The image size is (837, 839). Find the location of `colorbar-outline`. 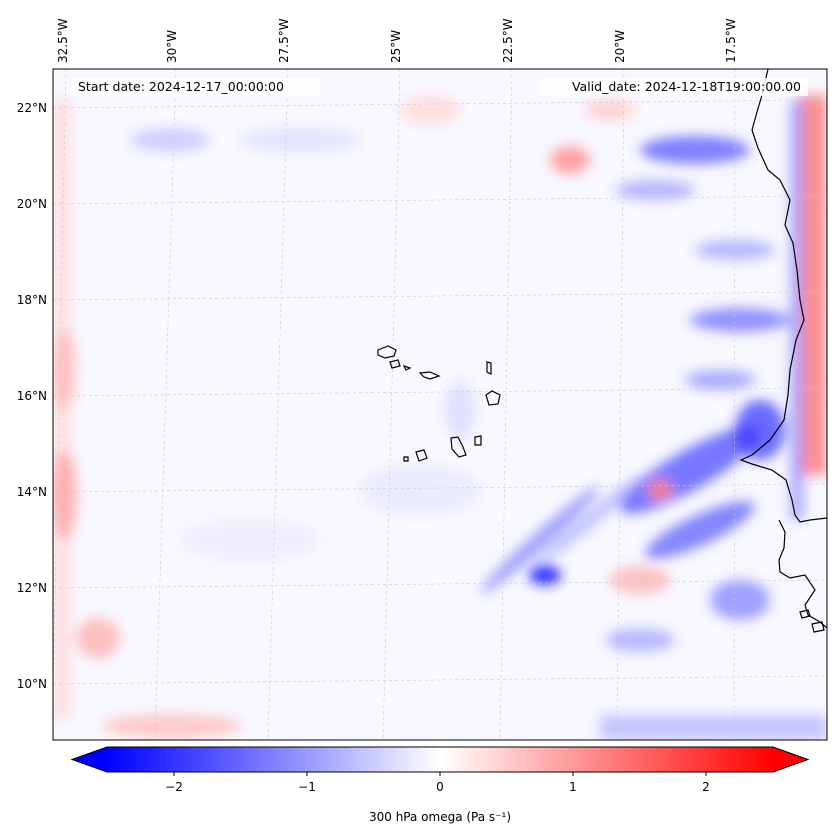

colorbar-outline is located at coordinates (440, 759).